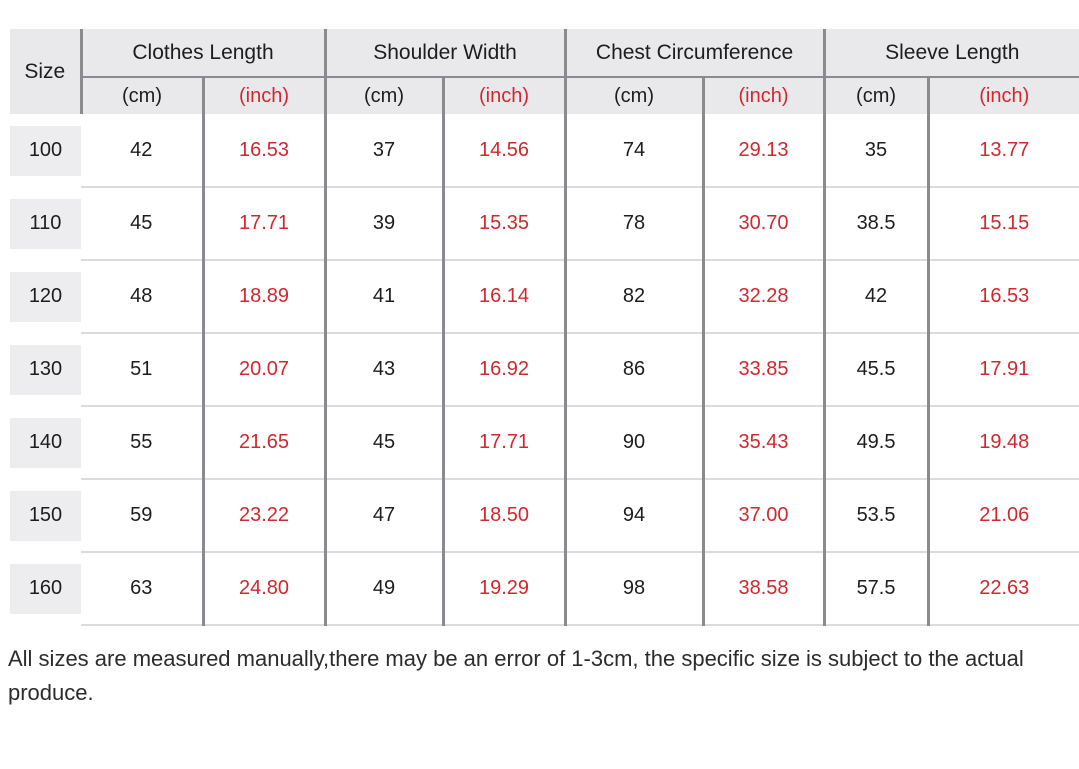  What do you see at coordinates (877, 516) in the screenshot?
I see `value-cell: 53.5` at bounding box center [877, 516].